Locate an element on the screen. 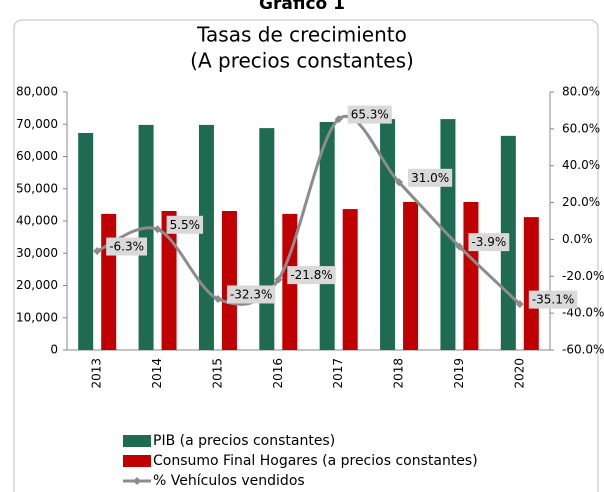 This screenshot has width=604, height=492. data-label-text: -32.3% is located at coordinates (251, 294).